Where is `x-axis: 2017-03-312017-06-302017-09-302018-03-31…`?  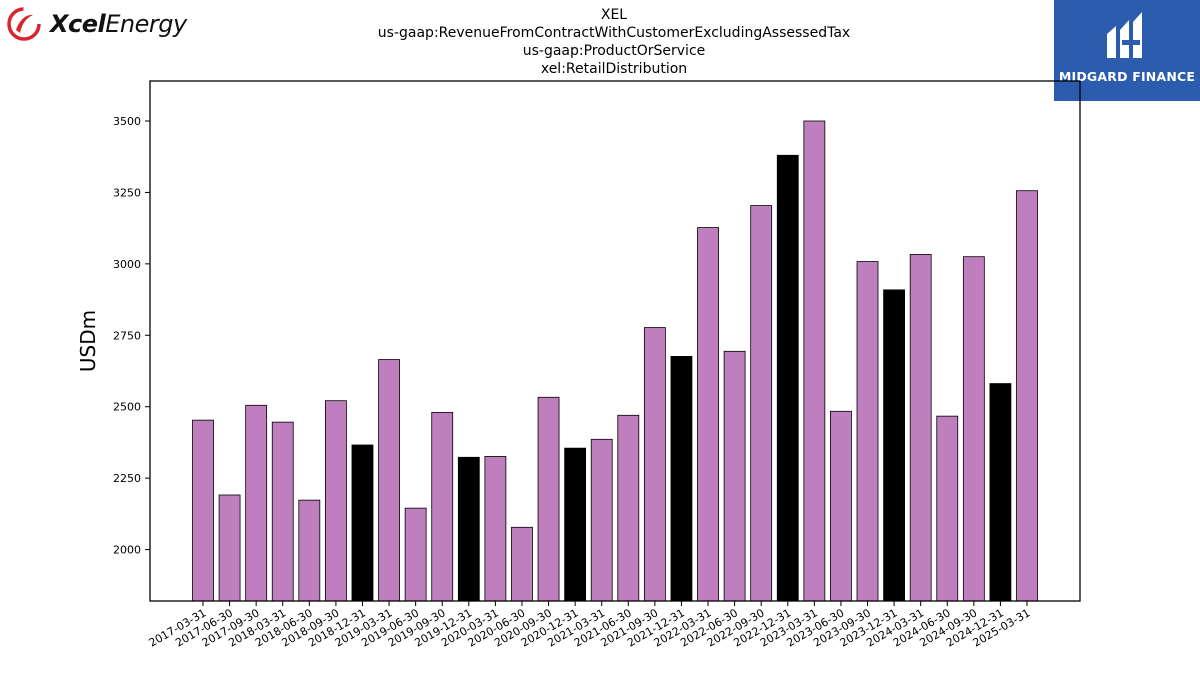 x-axis: 2017-03-312017-06-302017-09-302018-03-31… is located at coordinates (590, 625).